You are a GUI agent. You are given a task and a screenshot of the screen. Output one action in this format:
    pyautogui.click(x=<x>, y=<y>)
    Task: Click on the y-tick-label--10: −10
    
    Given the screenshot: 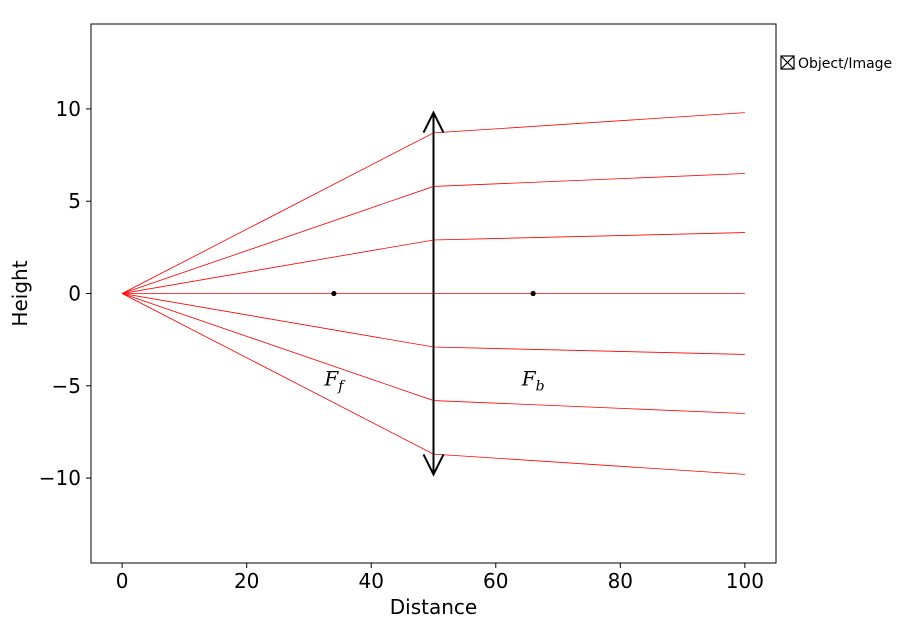 What is the action you would take?
    pyautogui.click(x=60, y=478)
    